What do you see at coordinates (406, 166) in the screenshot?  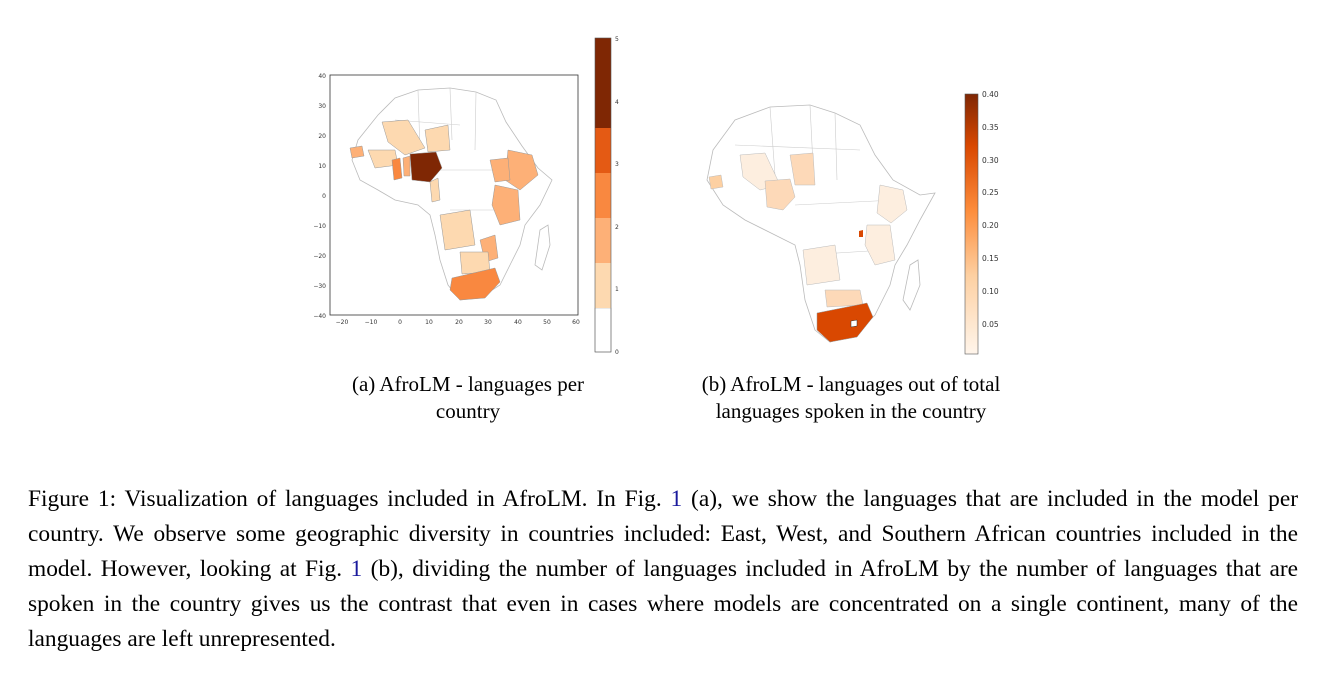 I see `country-benin-togo` at bounding box center [406, 166].